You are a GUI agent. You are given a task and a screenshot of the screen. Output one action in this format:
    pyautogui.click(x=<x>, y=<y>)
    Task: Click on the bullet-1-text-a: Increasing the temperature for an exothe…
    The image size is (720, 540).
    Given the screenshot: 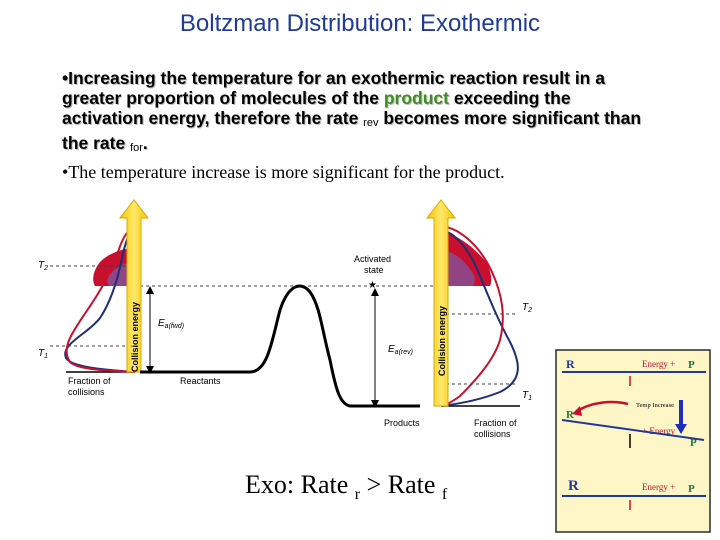 What is the action you would take?
    pyautogui.click(x=333, y=88)
    